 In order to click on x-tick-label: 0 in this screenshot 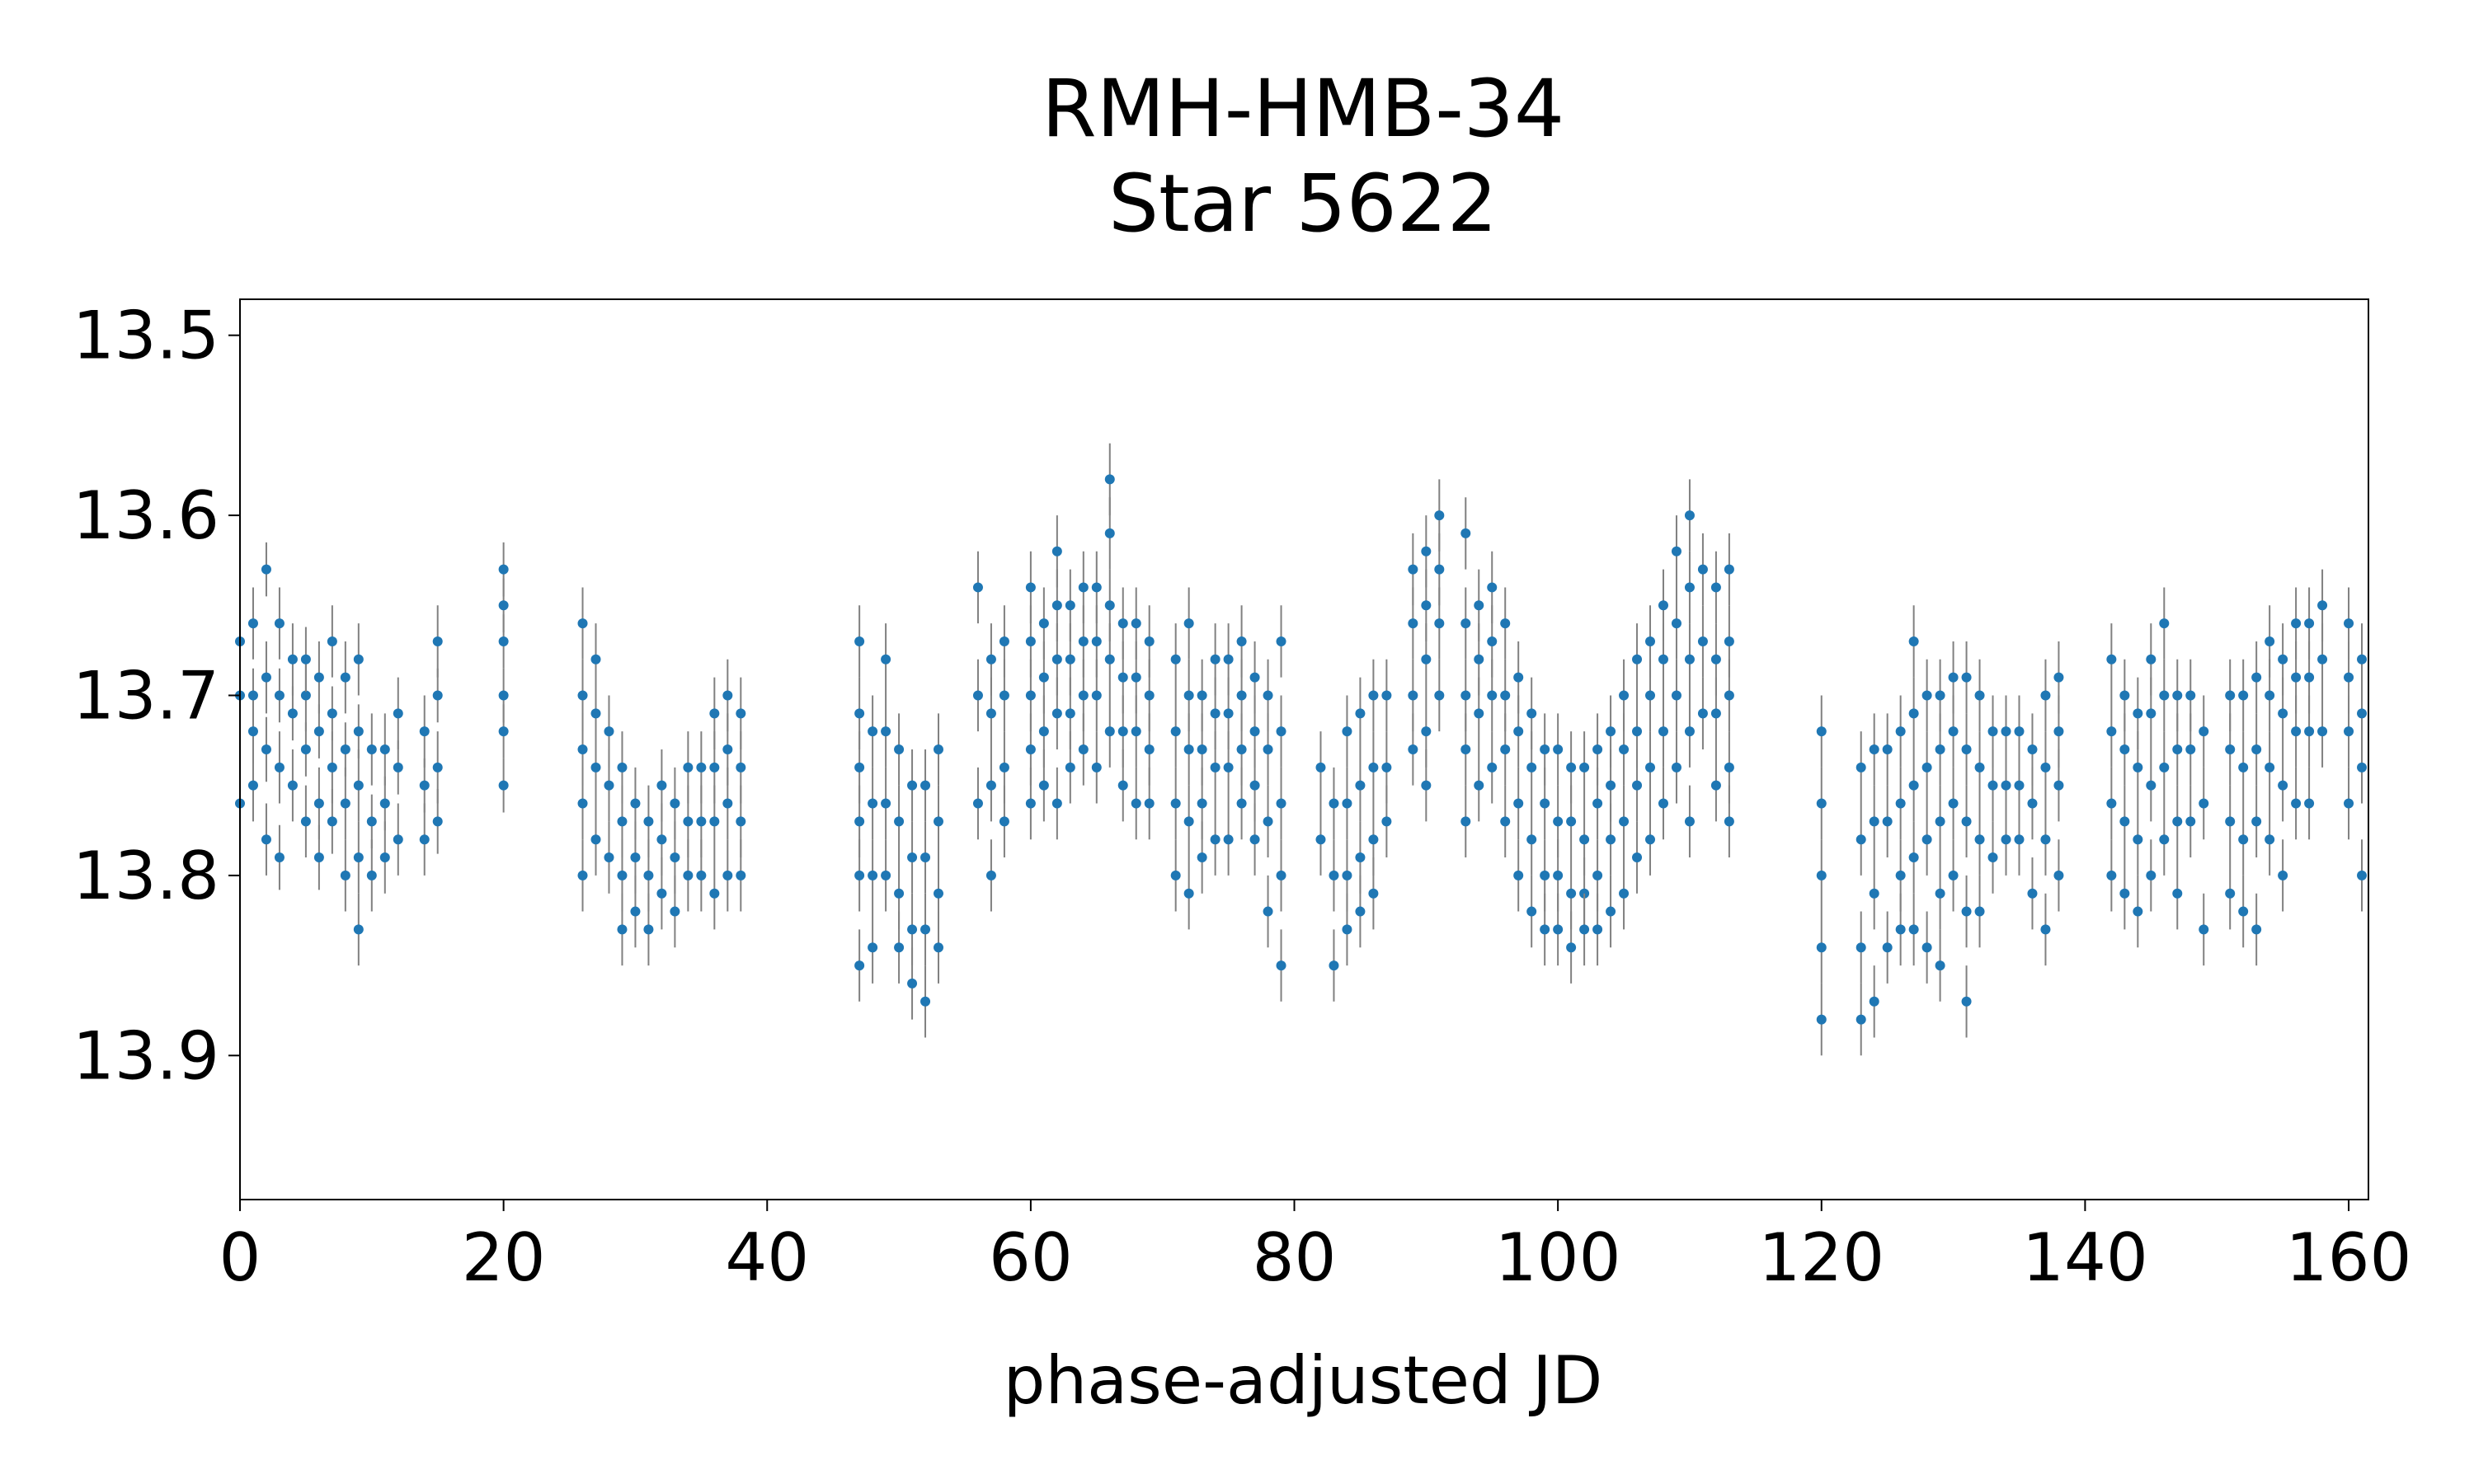, I will do `click(240, 1257)`.